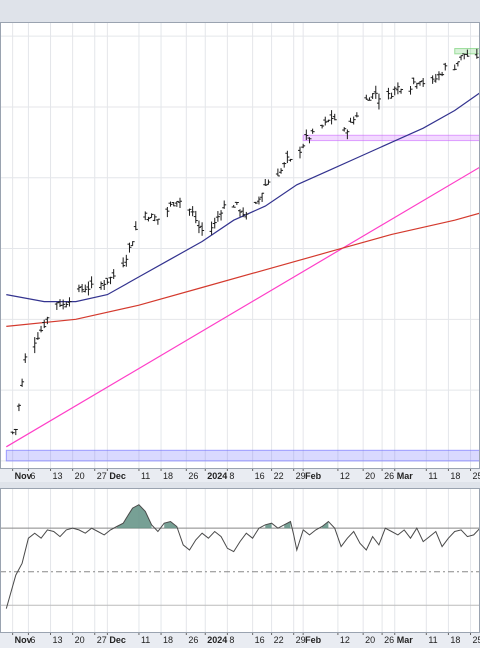 This screenshot has height=650, width=480. Describe the element at coordinates (231, 640) in the screenshot. I see `x-tick-label: 8` at that location.